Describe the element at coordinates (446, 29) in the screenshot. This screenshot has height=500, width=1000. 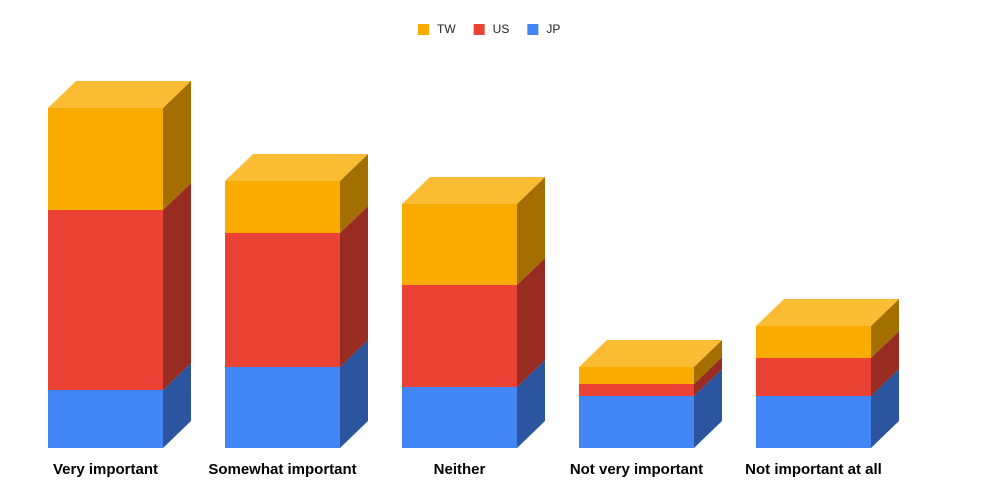
I see `legend-label: TW` at that location.